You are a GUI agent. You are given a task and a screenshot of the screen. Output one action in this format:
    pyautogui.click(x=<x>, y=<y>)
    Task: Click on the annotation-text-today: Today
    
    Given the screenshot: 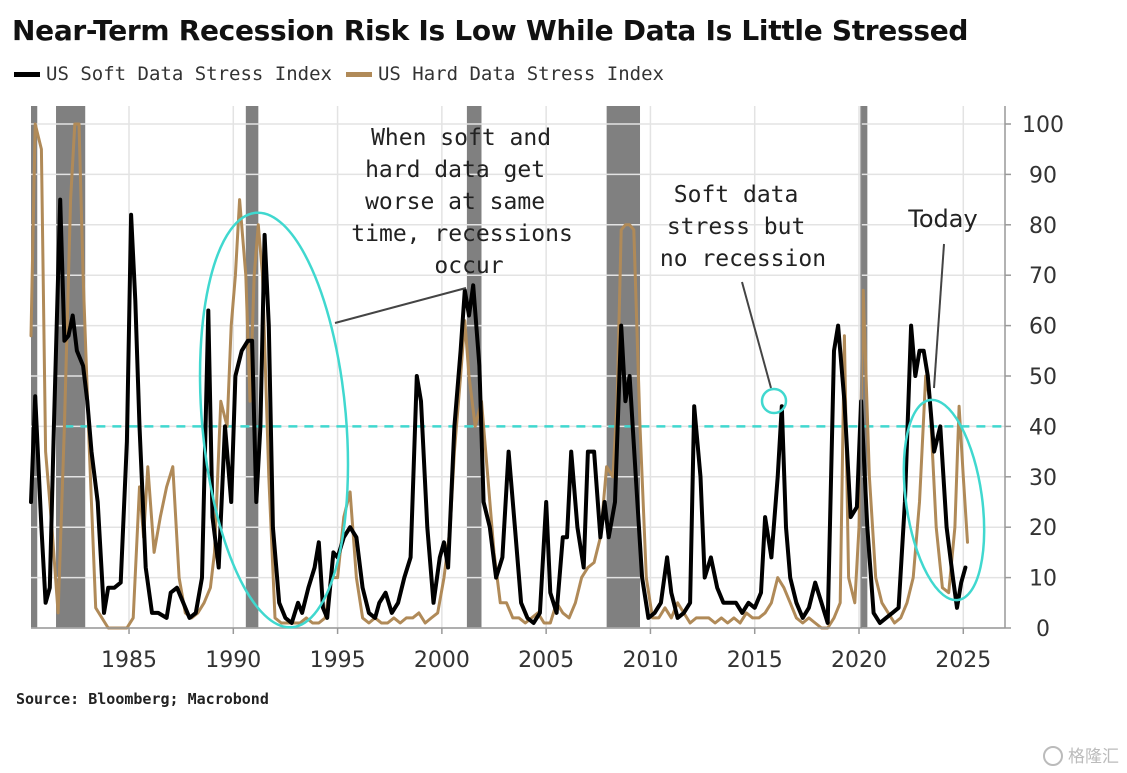 What is the action you would take?
    pyautogui.click(x=942, y=219)
    